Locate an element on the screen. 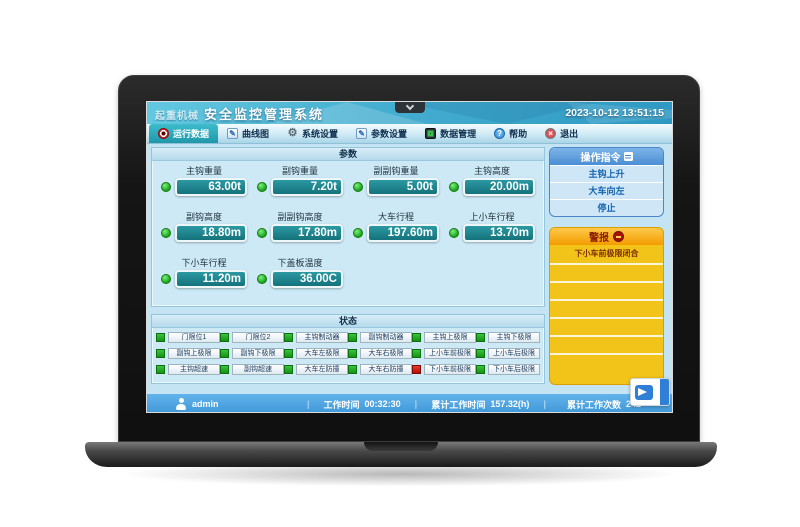 This screenshot has height=527, width=800. tab-label: 退出 is located at coordinates (569, 134).